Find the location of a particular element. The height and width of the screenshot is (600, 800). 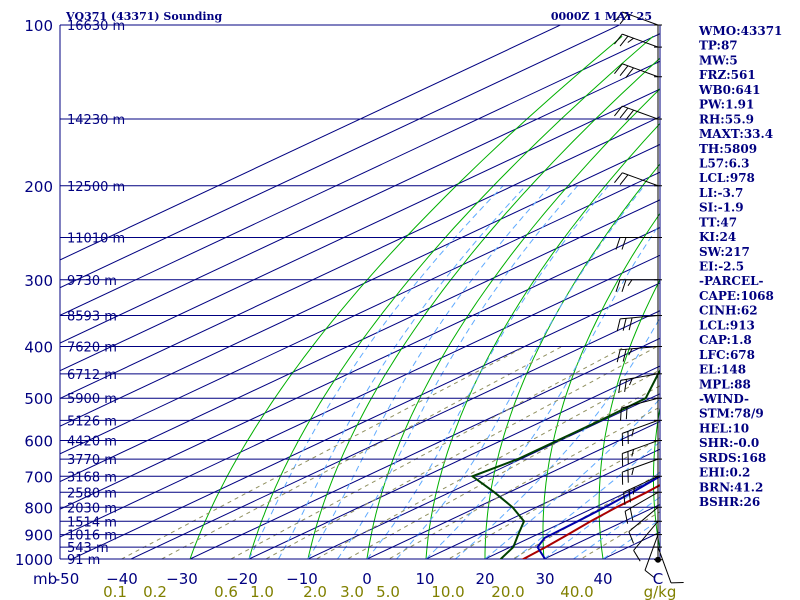

temperature-tick-label: −40 is located at coordinates (122, 579).